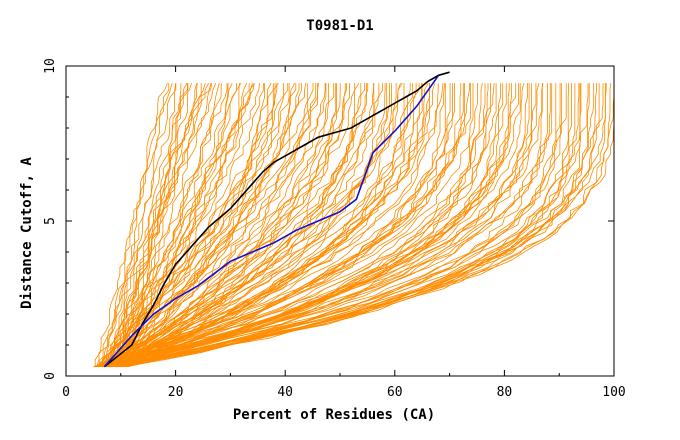  Describe the element at coordinates (176, 392) in the screenshot. I see `x-tick-label: 20` at that location.